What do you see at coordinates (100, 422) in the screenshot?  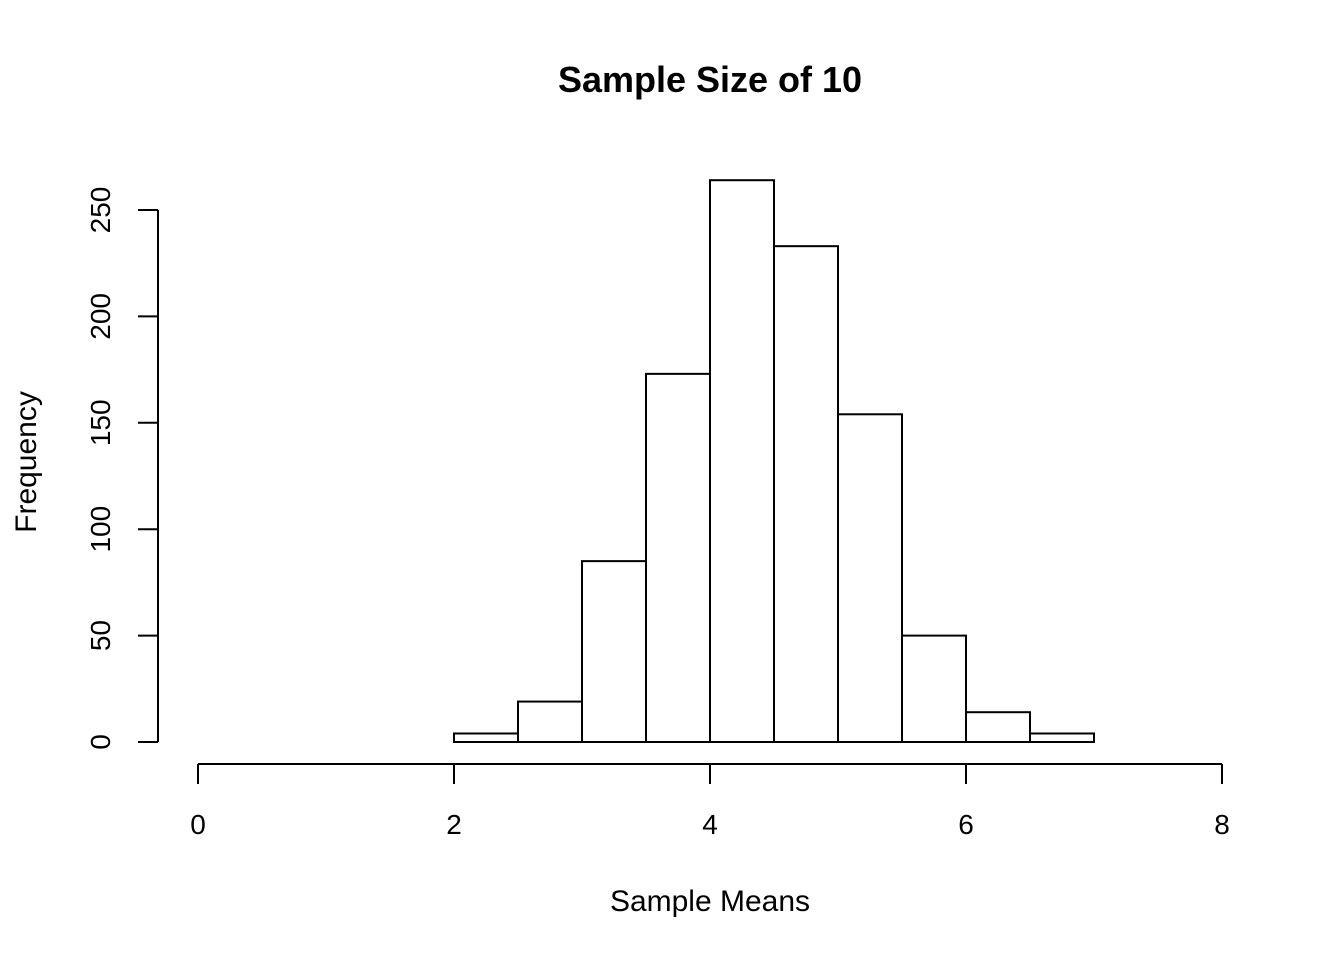 I see `y-tick-label: 150` at bounding box center [100, 422].